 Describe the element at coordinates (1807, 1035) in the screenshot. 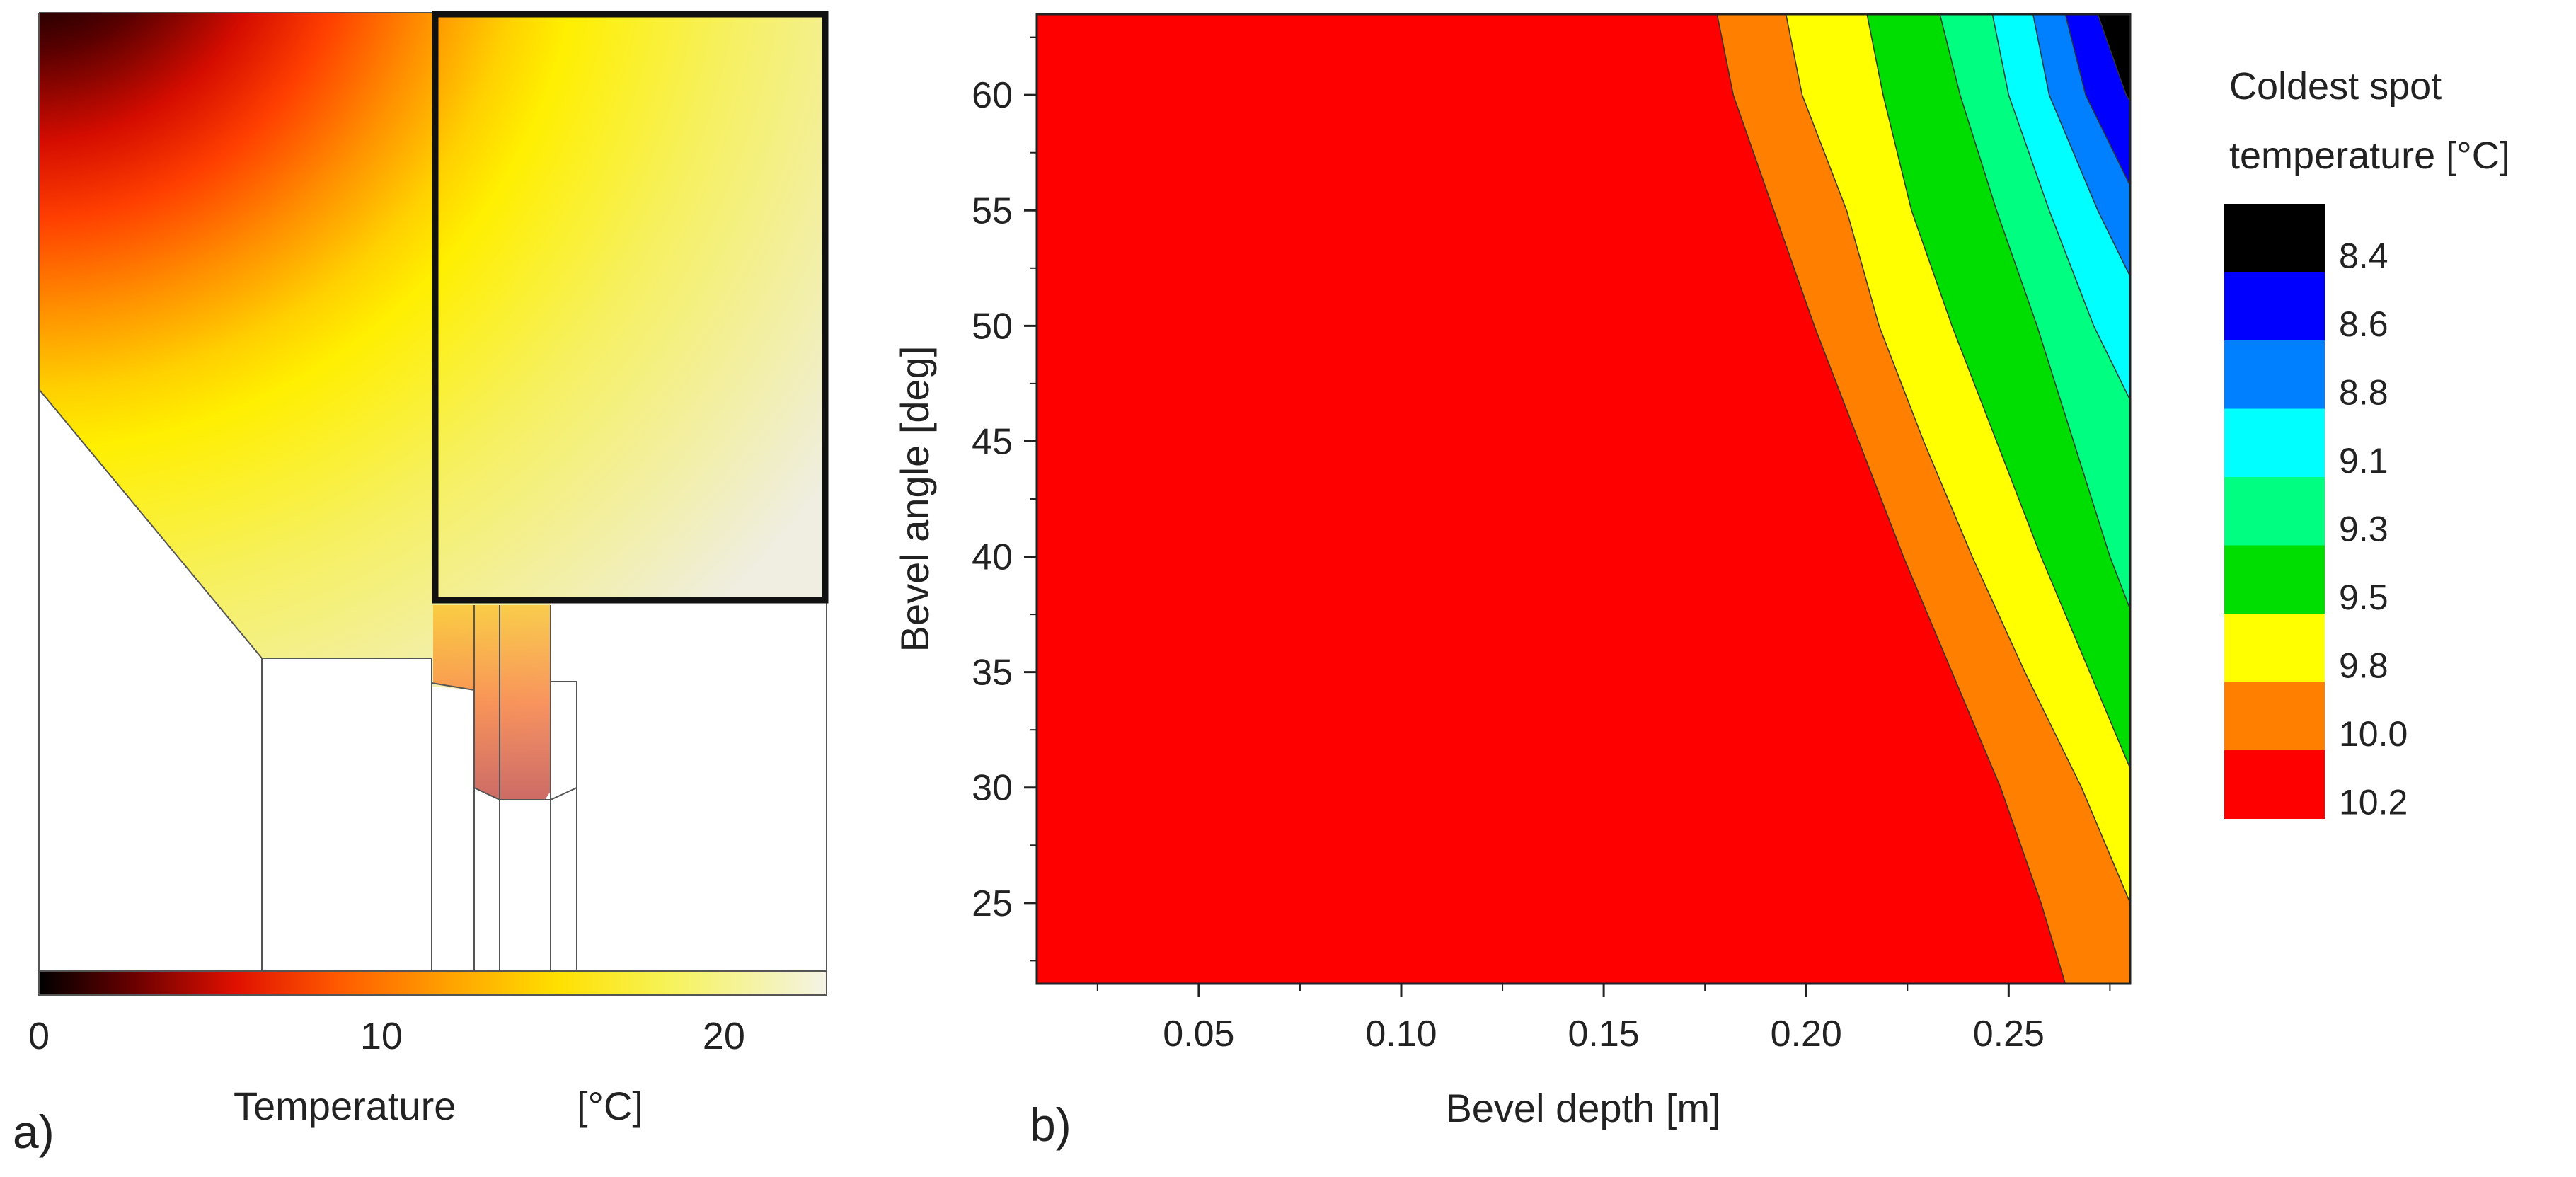

I see `x-tick-label: 0.20` at that location.